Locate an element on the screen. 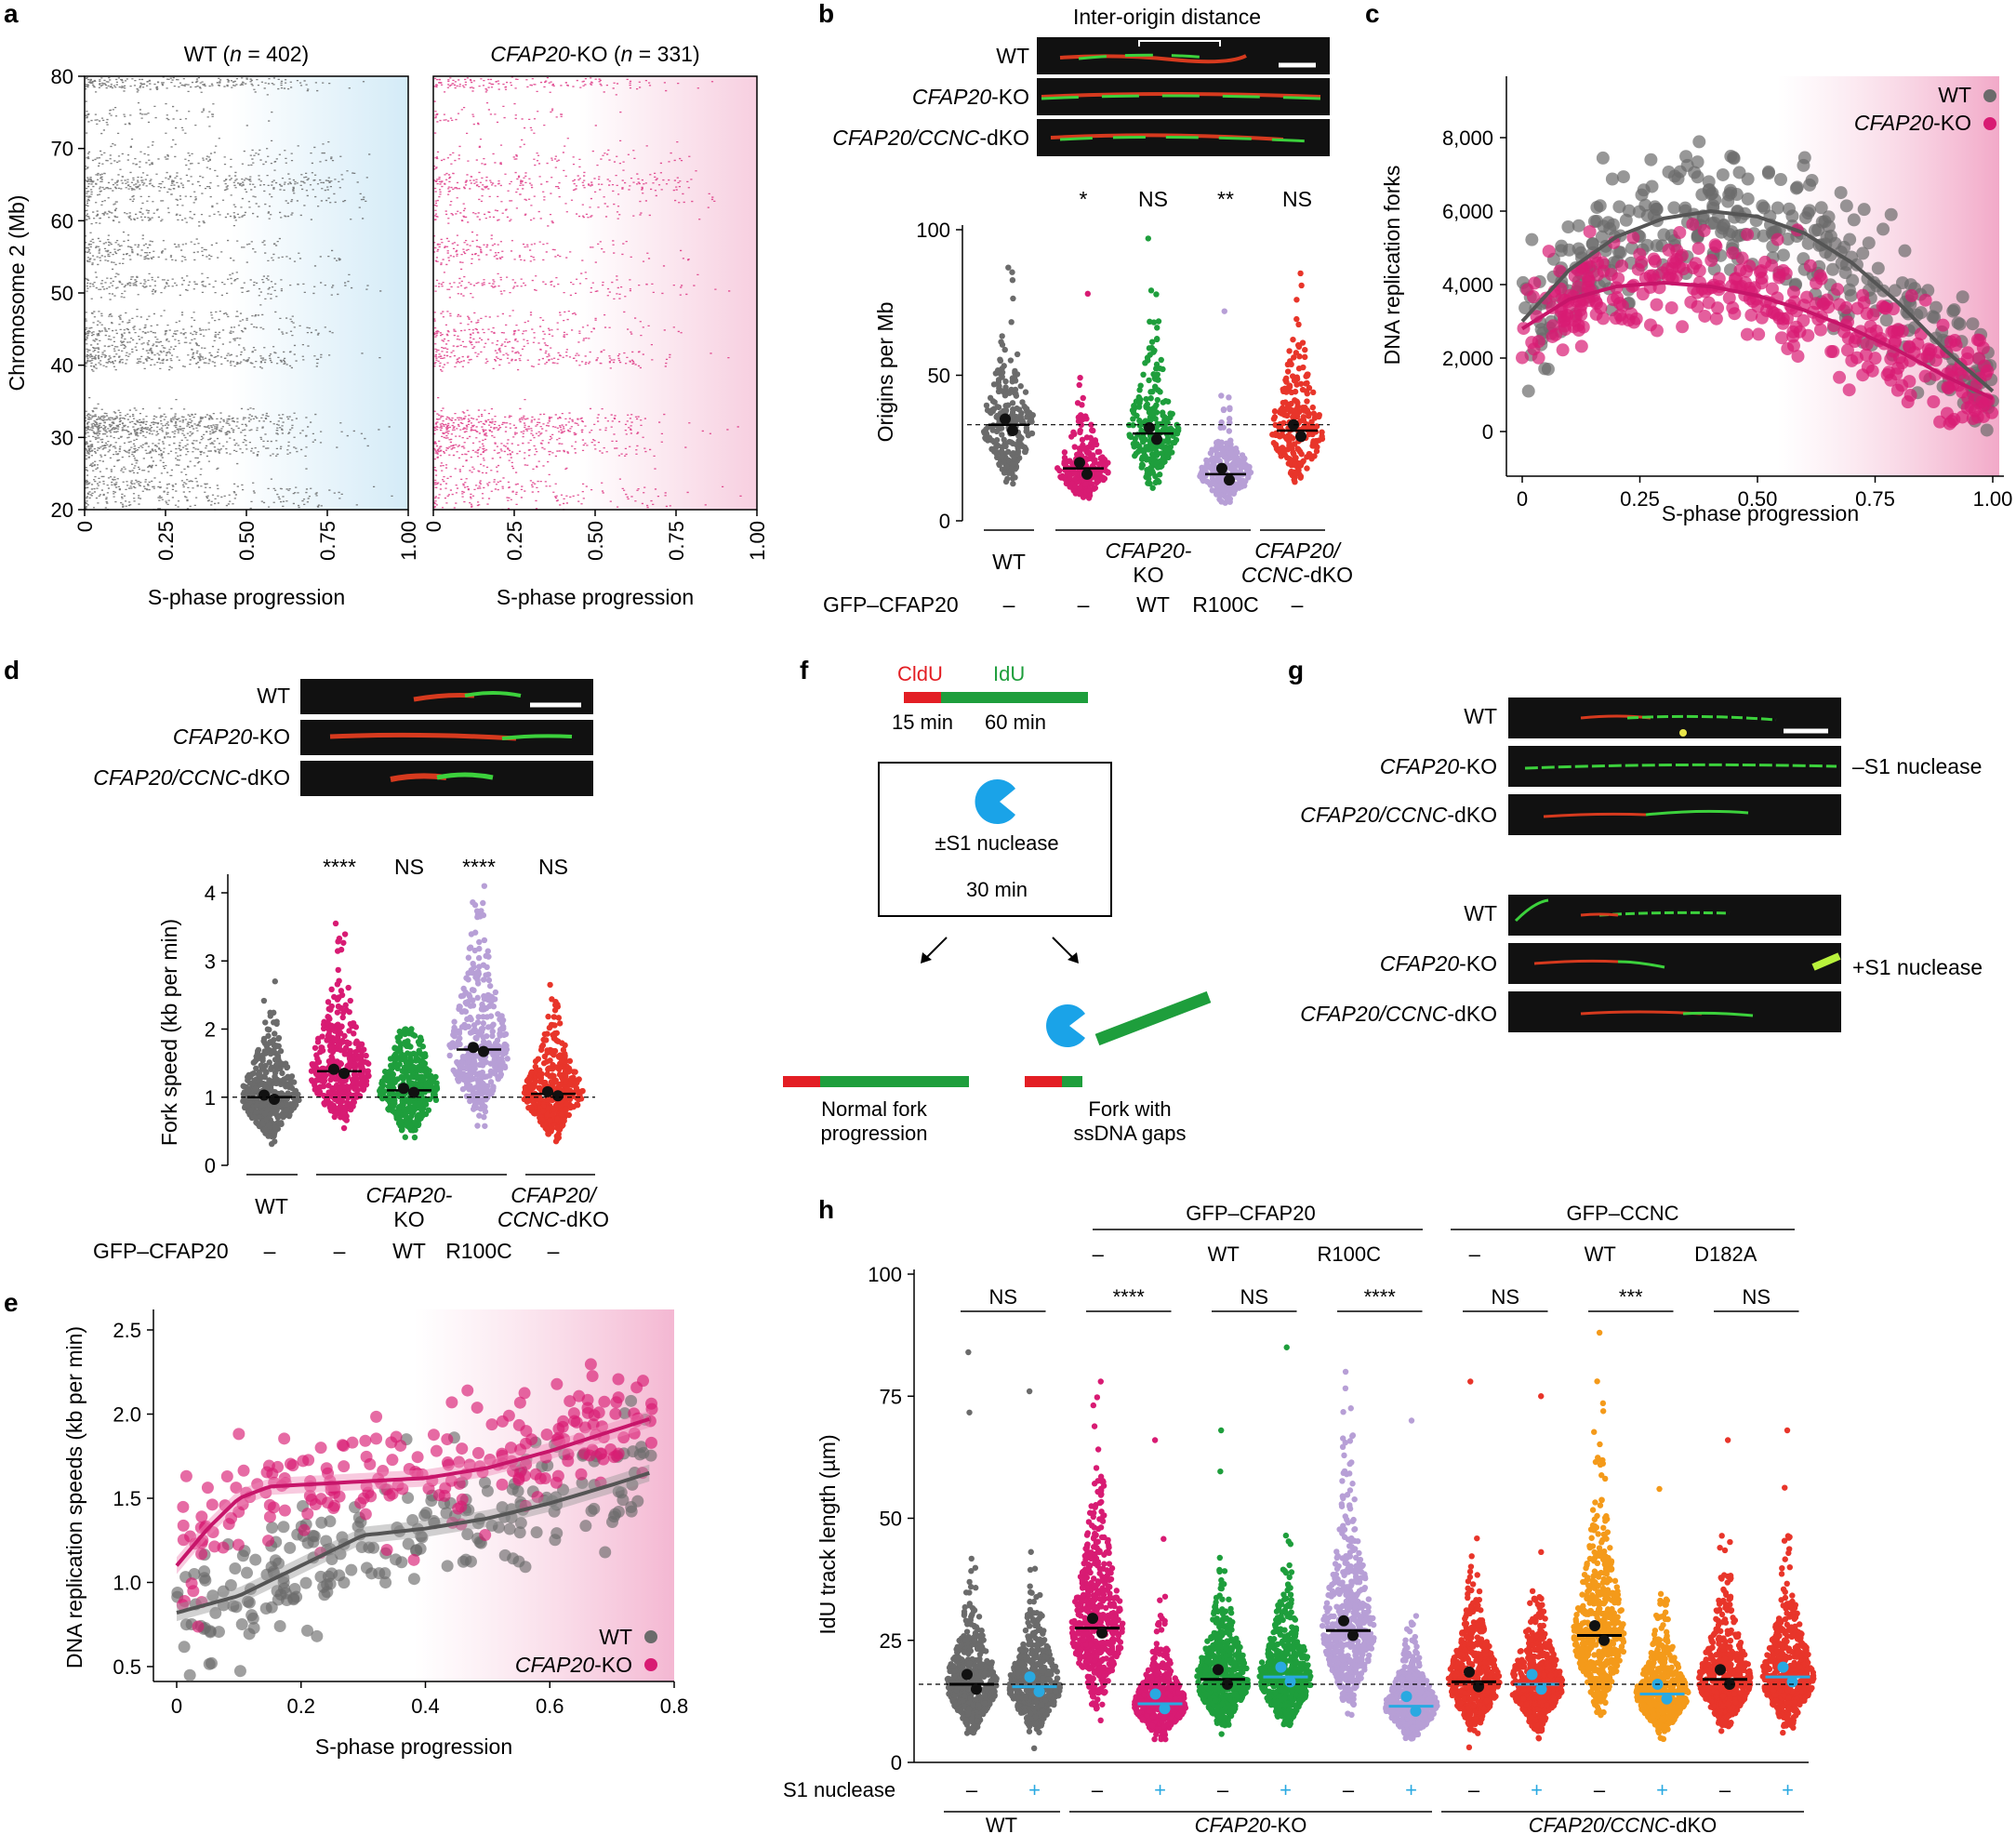 Image resolution: width=2016 pixels, height=1834 pixels. panel-d-image-dko is located at coordinates (446, 778).